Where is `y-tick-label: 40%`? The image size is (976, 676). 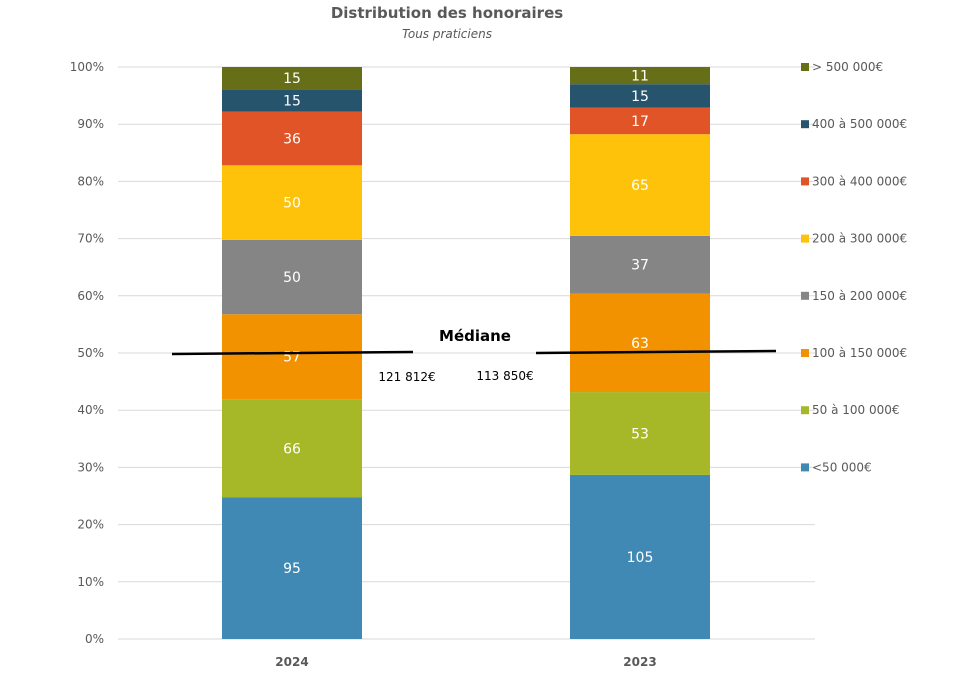 y-tick-label: 40% is located at coordinates (90, 410).